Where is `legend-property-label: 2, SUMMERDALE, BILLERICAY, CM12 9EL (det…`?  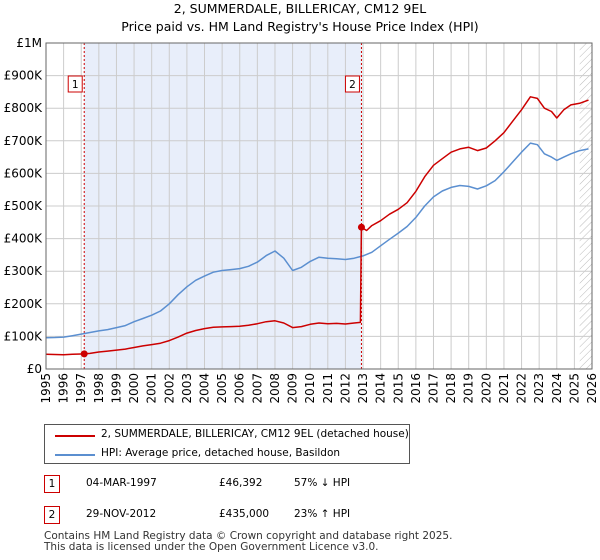 legend-property-label: 2, SUMMERDALE, BILLERICAY, CM12 9EL (det… is located at coordinates (255, 434).